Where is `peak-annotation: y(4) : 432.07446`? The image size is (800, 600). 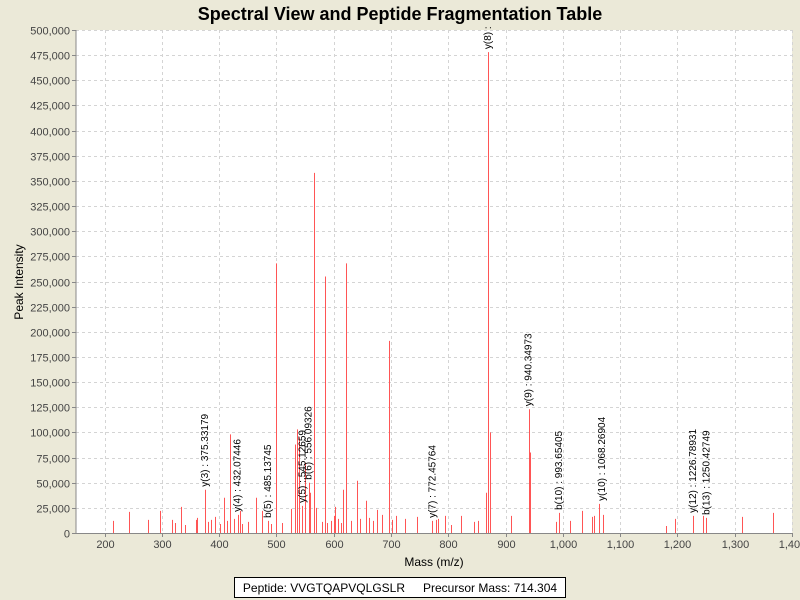
peak-annotation: y(4) : 432.07446 is located at coordinates (238, 475).